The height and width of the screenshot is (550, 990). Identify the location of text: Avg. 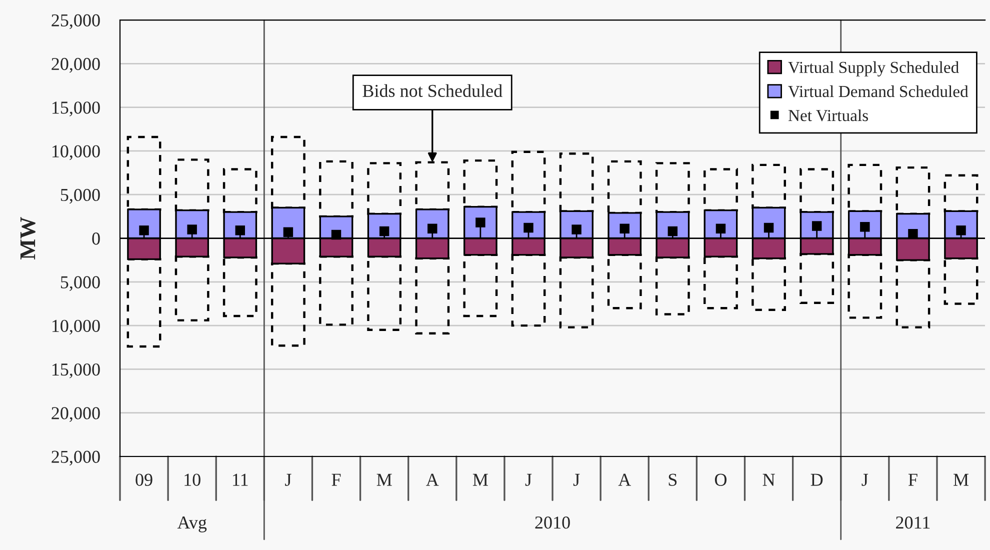
(192, 524).